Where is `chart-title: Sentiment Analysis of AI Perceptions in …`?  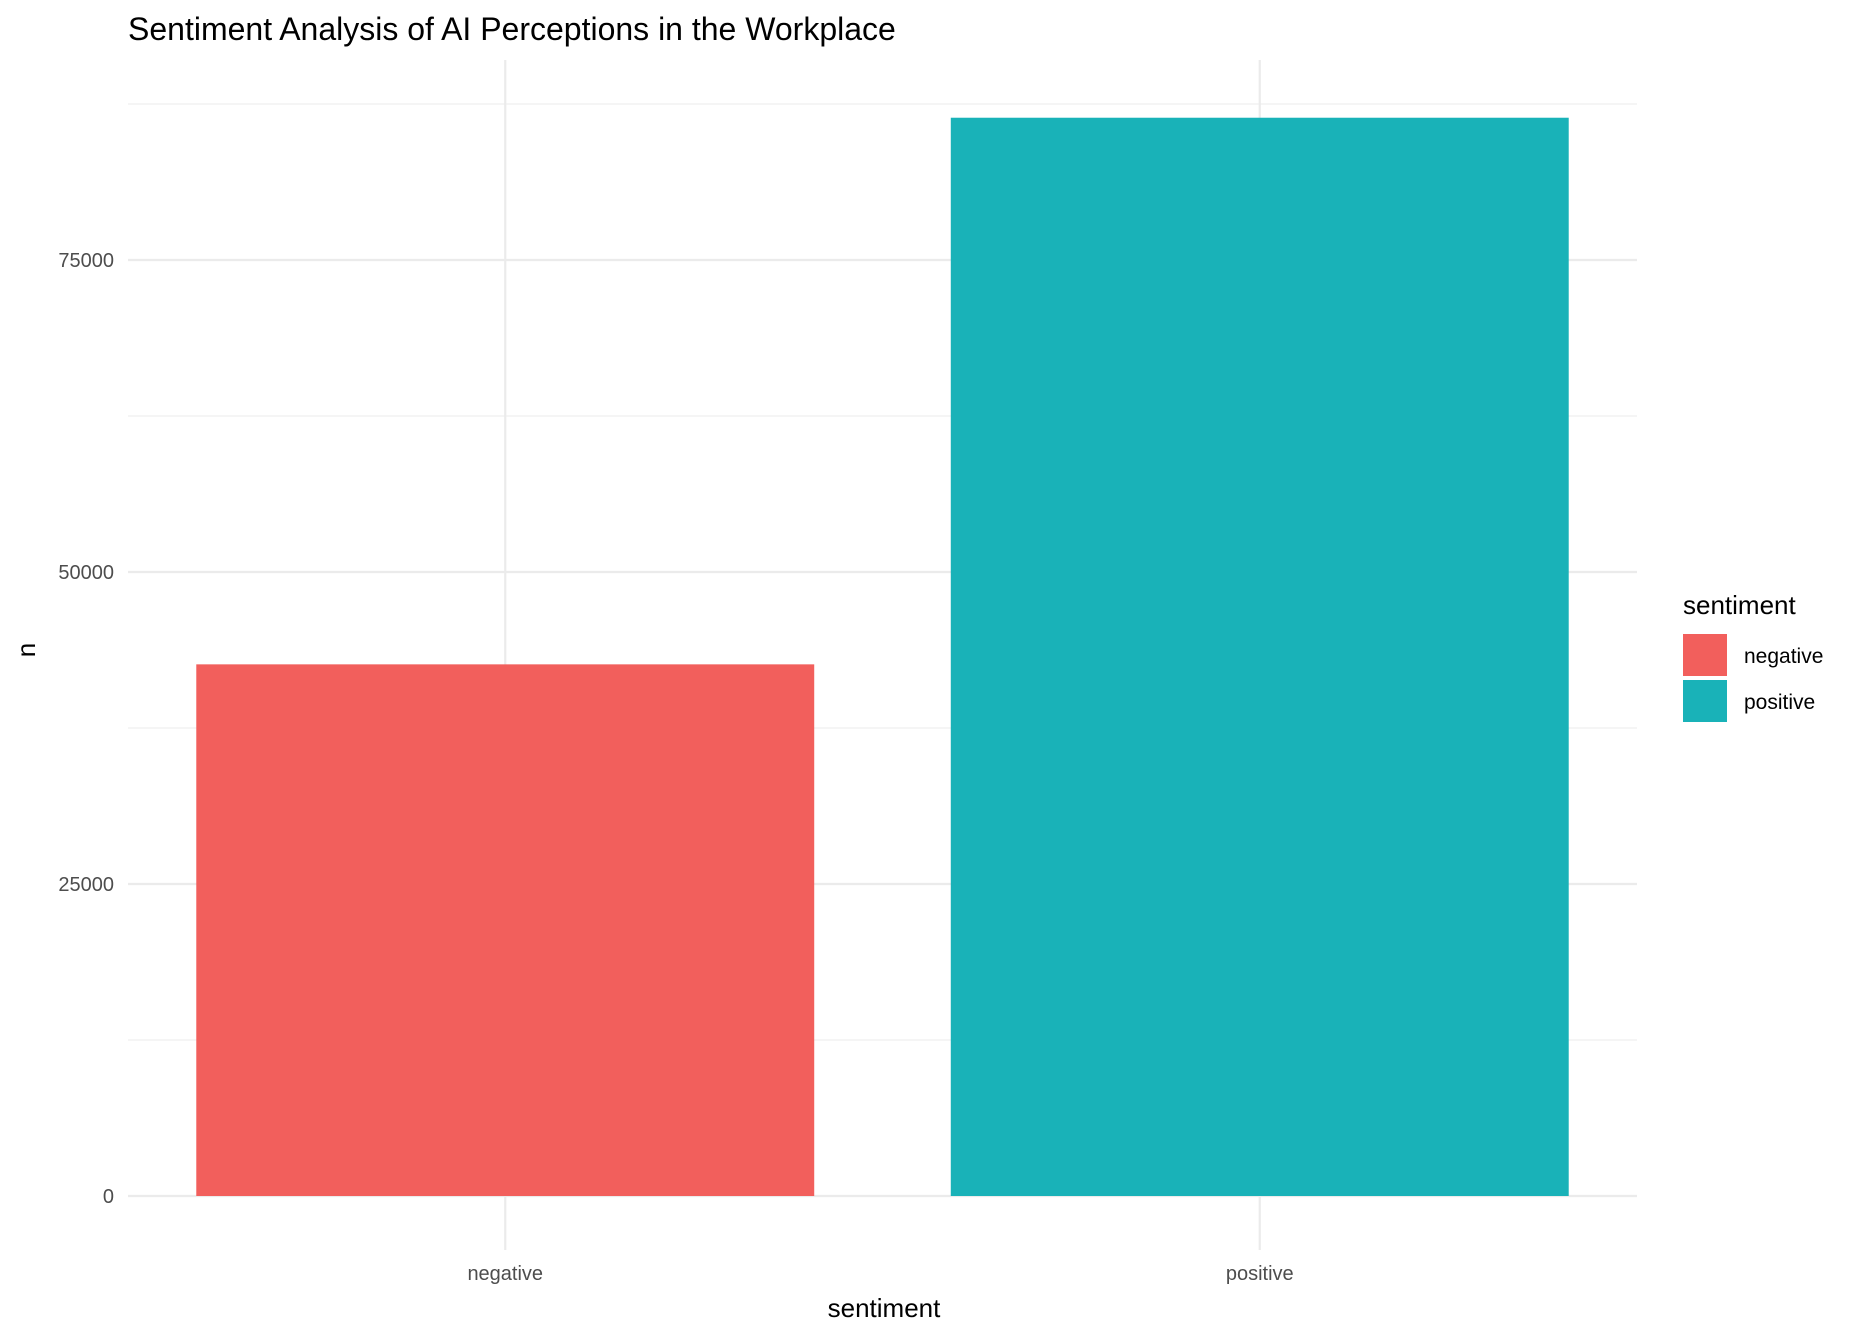
chart-title: Sentiment Analysis of AI Perceptions in … is located at coordinates (512, 29).